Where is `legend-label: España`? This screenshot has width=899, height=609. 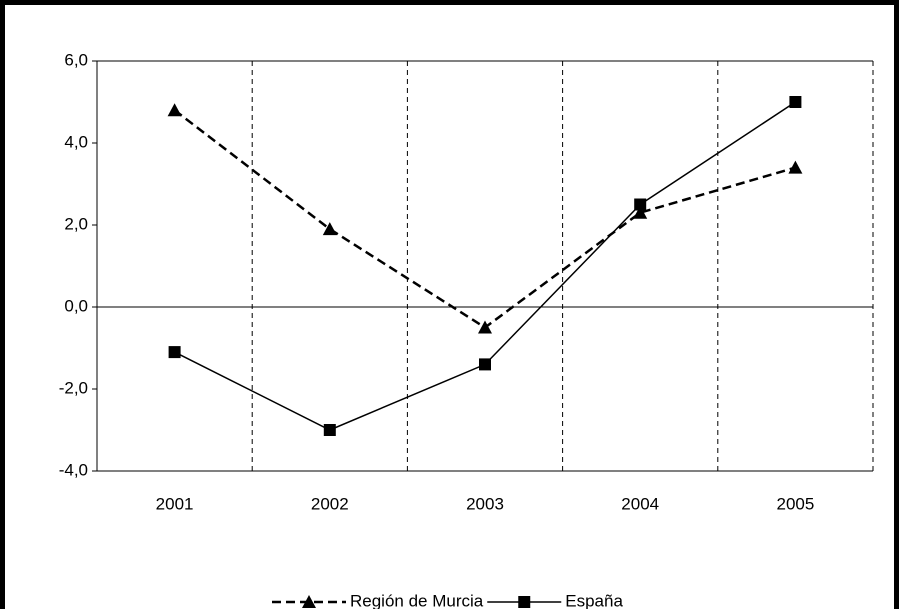
legend-label: España is located at coordinates (594, 600).